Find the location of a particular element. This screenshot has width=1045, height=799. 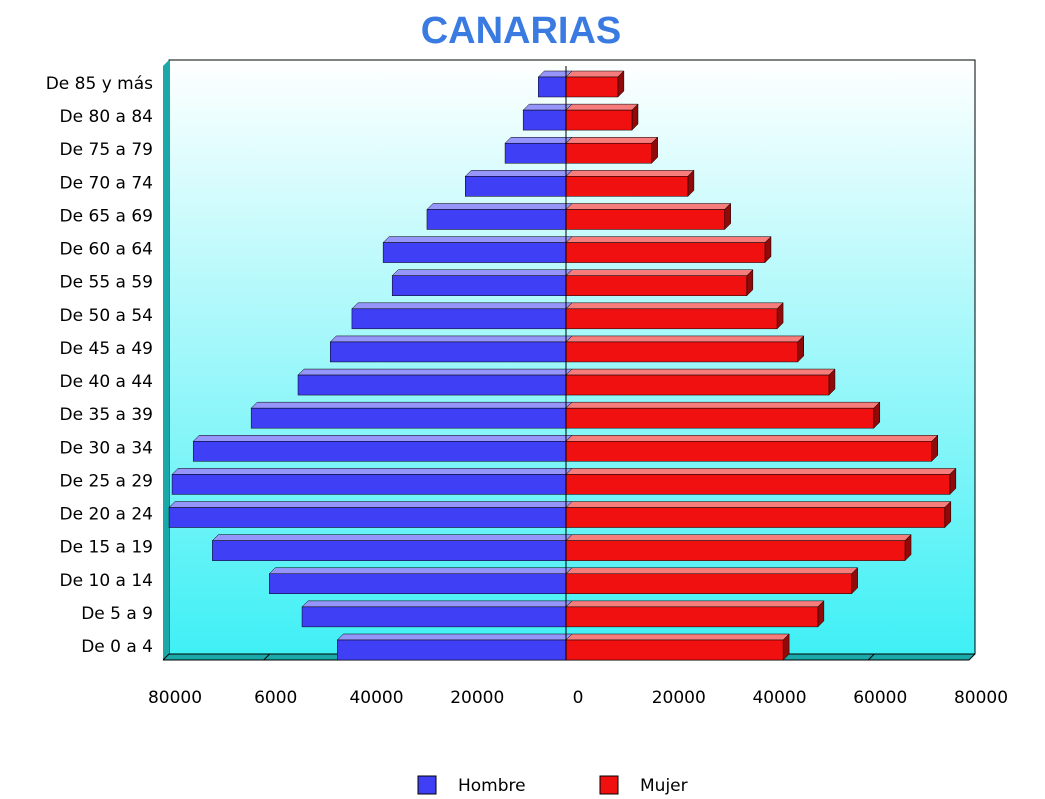

y-tick-label: De 75 a 79 is located at coordinates (106, 150).